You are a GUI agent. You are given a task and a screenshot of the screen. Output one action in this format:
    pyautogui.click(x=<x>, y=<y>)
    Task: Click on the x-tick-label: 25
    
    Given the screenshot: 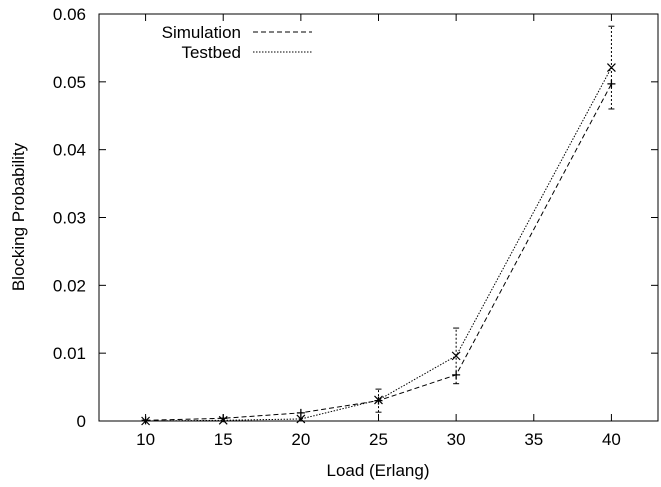 What is the action you would take?
    pyautogui.click(x=378, y=439)
    